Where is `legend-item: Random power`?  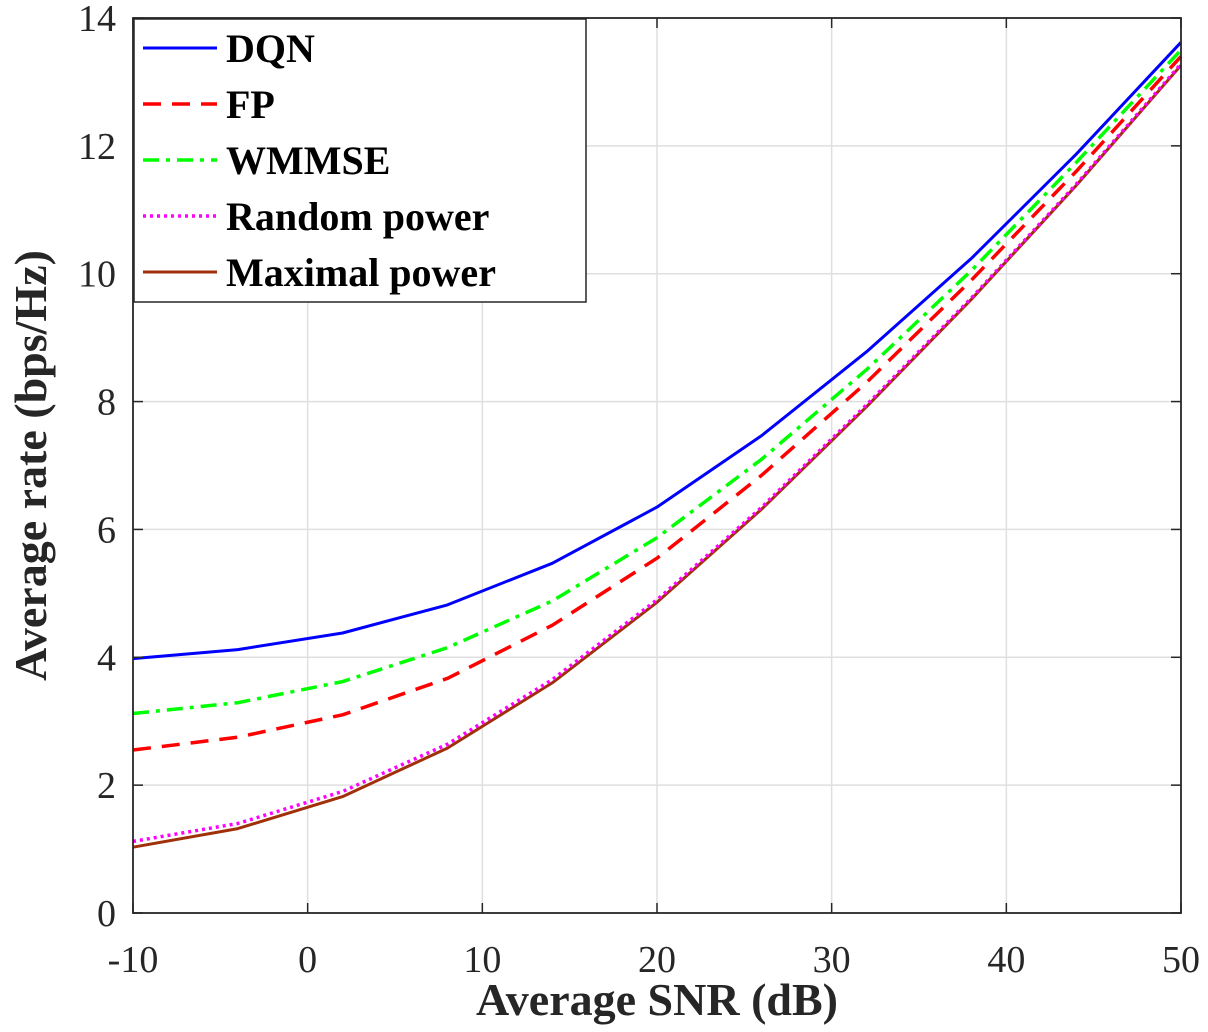 legend-item: Random power is located at coordinates (316, 216).